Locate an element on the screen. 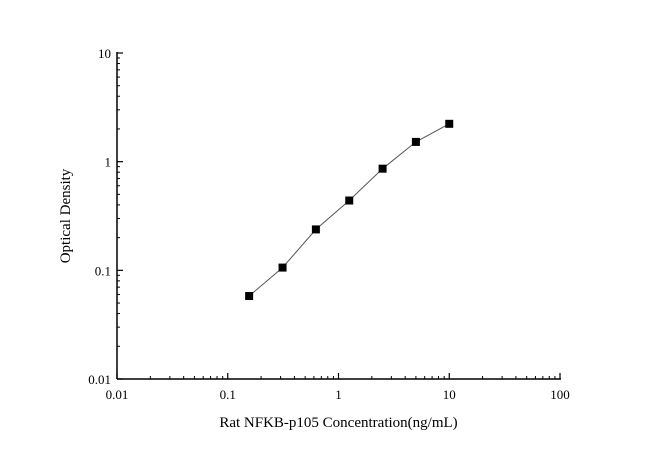  y-tick-label: 0.01 is located at coordinates (99, 379).